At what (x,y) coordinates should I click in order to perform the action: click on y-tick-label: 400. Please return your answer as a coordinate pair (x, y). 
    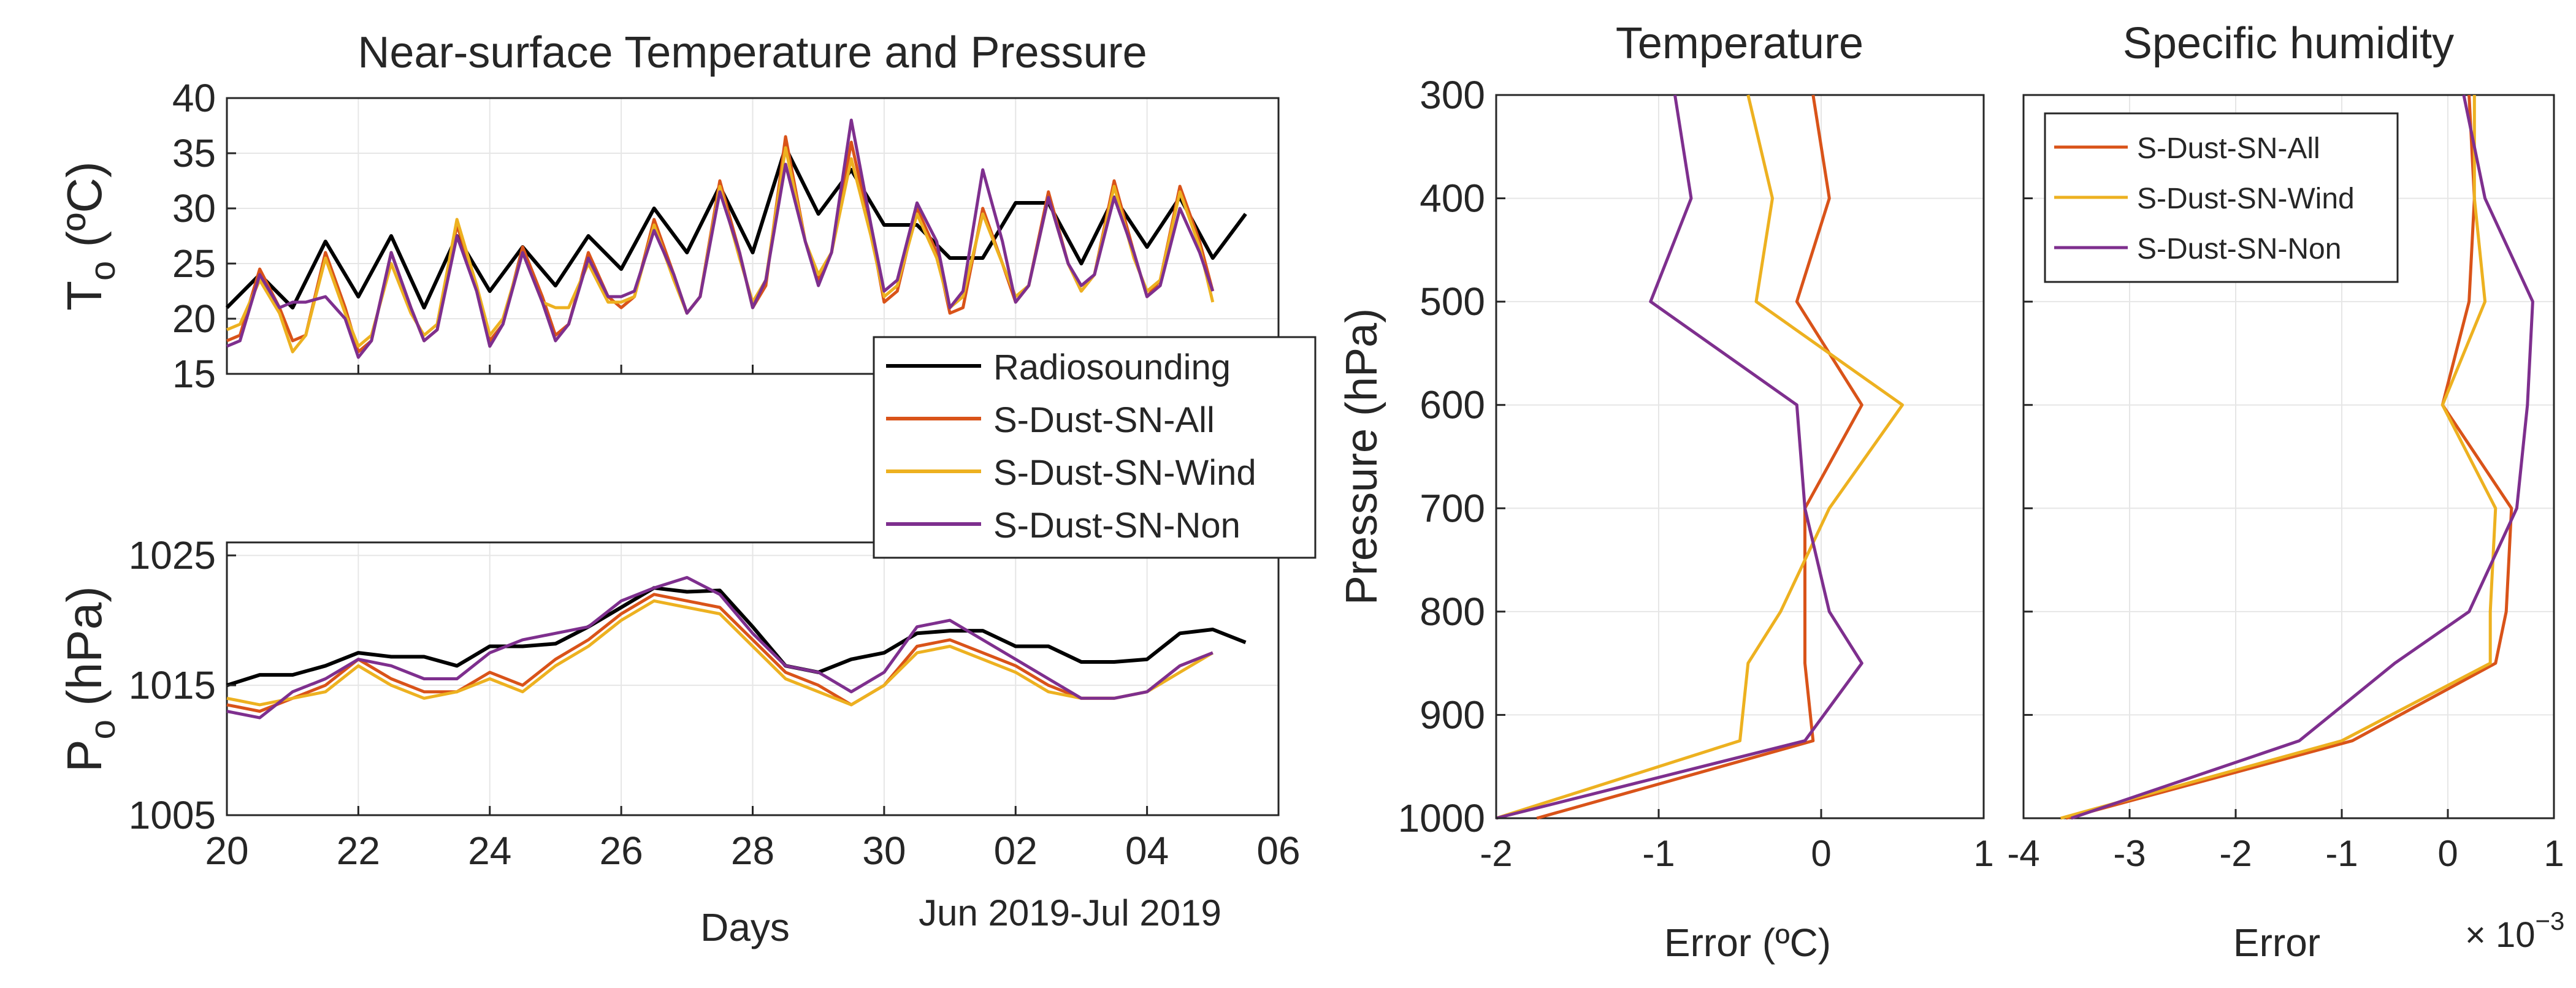
    Looking at the image, I should click on (1452, 199).